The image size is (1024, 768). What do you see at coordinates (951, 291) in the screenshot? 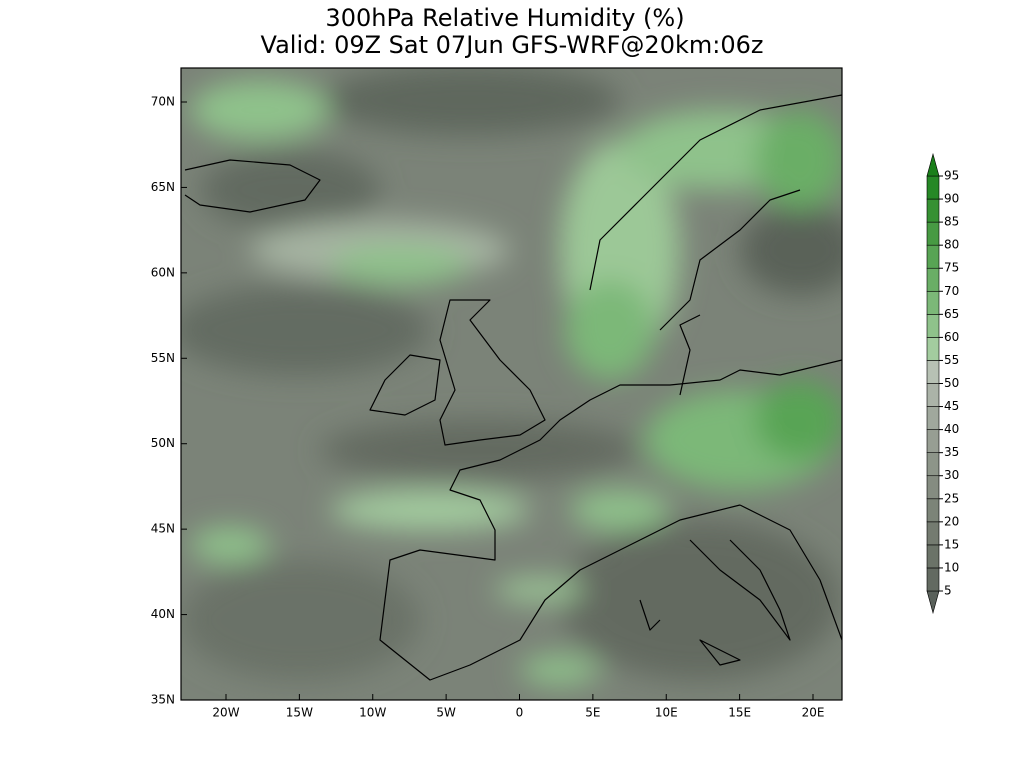
I see `colorbar-label: 70` at bounding box center [951, 291].